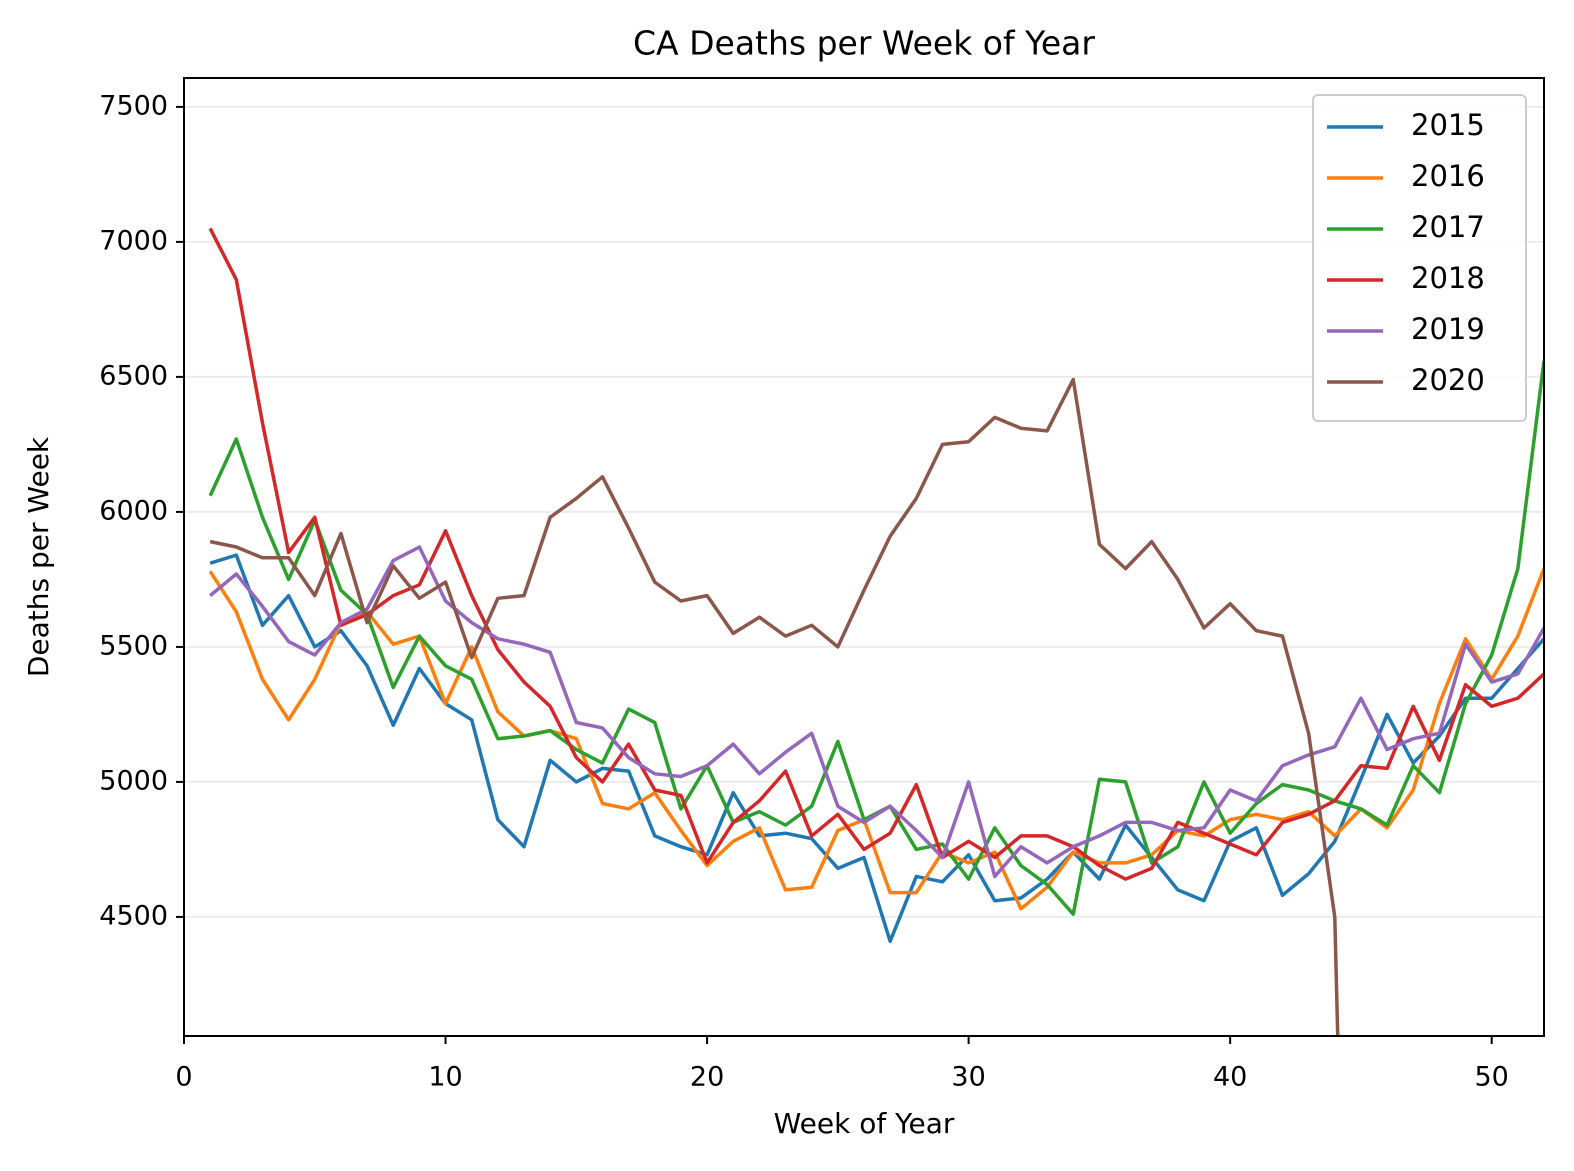 The width and height of the screenshot is (1574, 1171). Describe the element at coordinates (133, 510) in the screenshot. I see `y-tick-label: 6000` at that location.